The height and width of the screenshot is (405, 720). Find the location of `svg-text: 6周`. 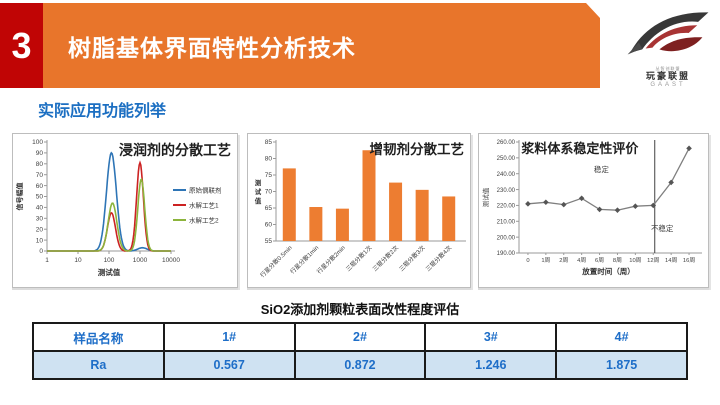

svg-text: 6周 is located at coordinates (599, 260).